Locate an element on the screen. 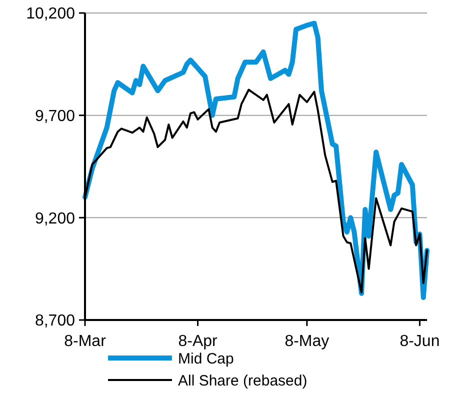 The image size is (450, 417). x-tick-label: 8-Mar is located at coordinates (85, 341).